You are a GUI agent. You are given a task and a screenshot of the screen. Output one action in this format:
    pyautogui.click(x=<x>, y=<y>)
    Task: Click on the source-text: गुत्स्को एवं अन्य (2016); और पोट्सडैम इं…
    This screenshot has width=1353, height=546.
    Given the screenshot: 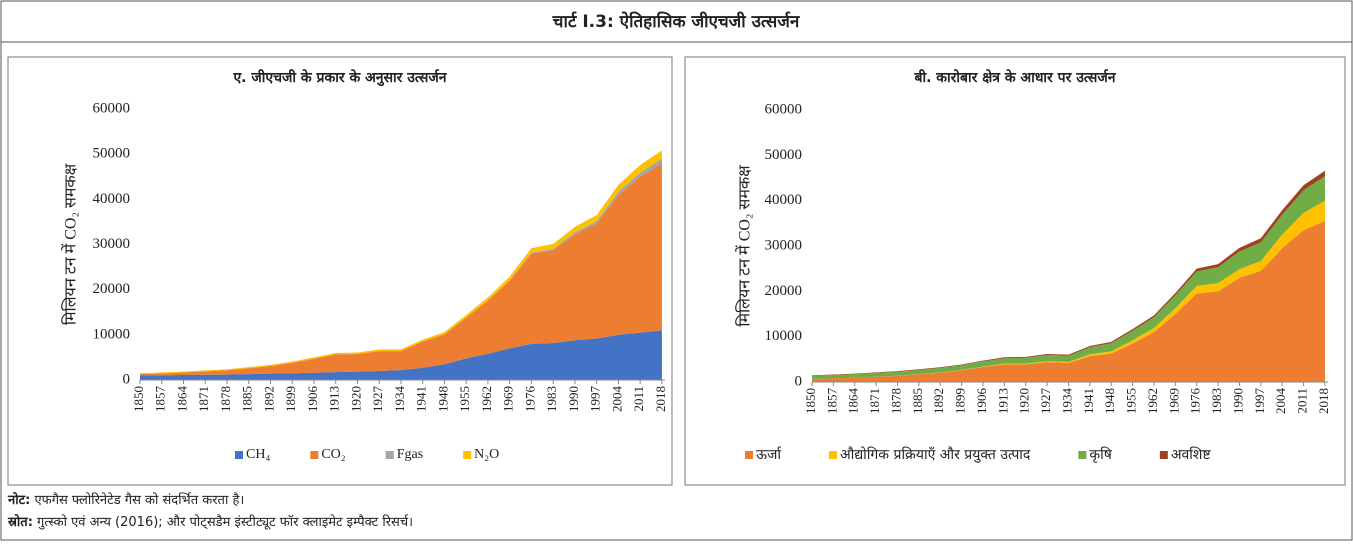 What is the action you would take?
    pyautogui.click(x=225, y=522)
    